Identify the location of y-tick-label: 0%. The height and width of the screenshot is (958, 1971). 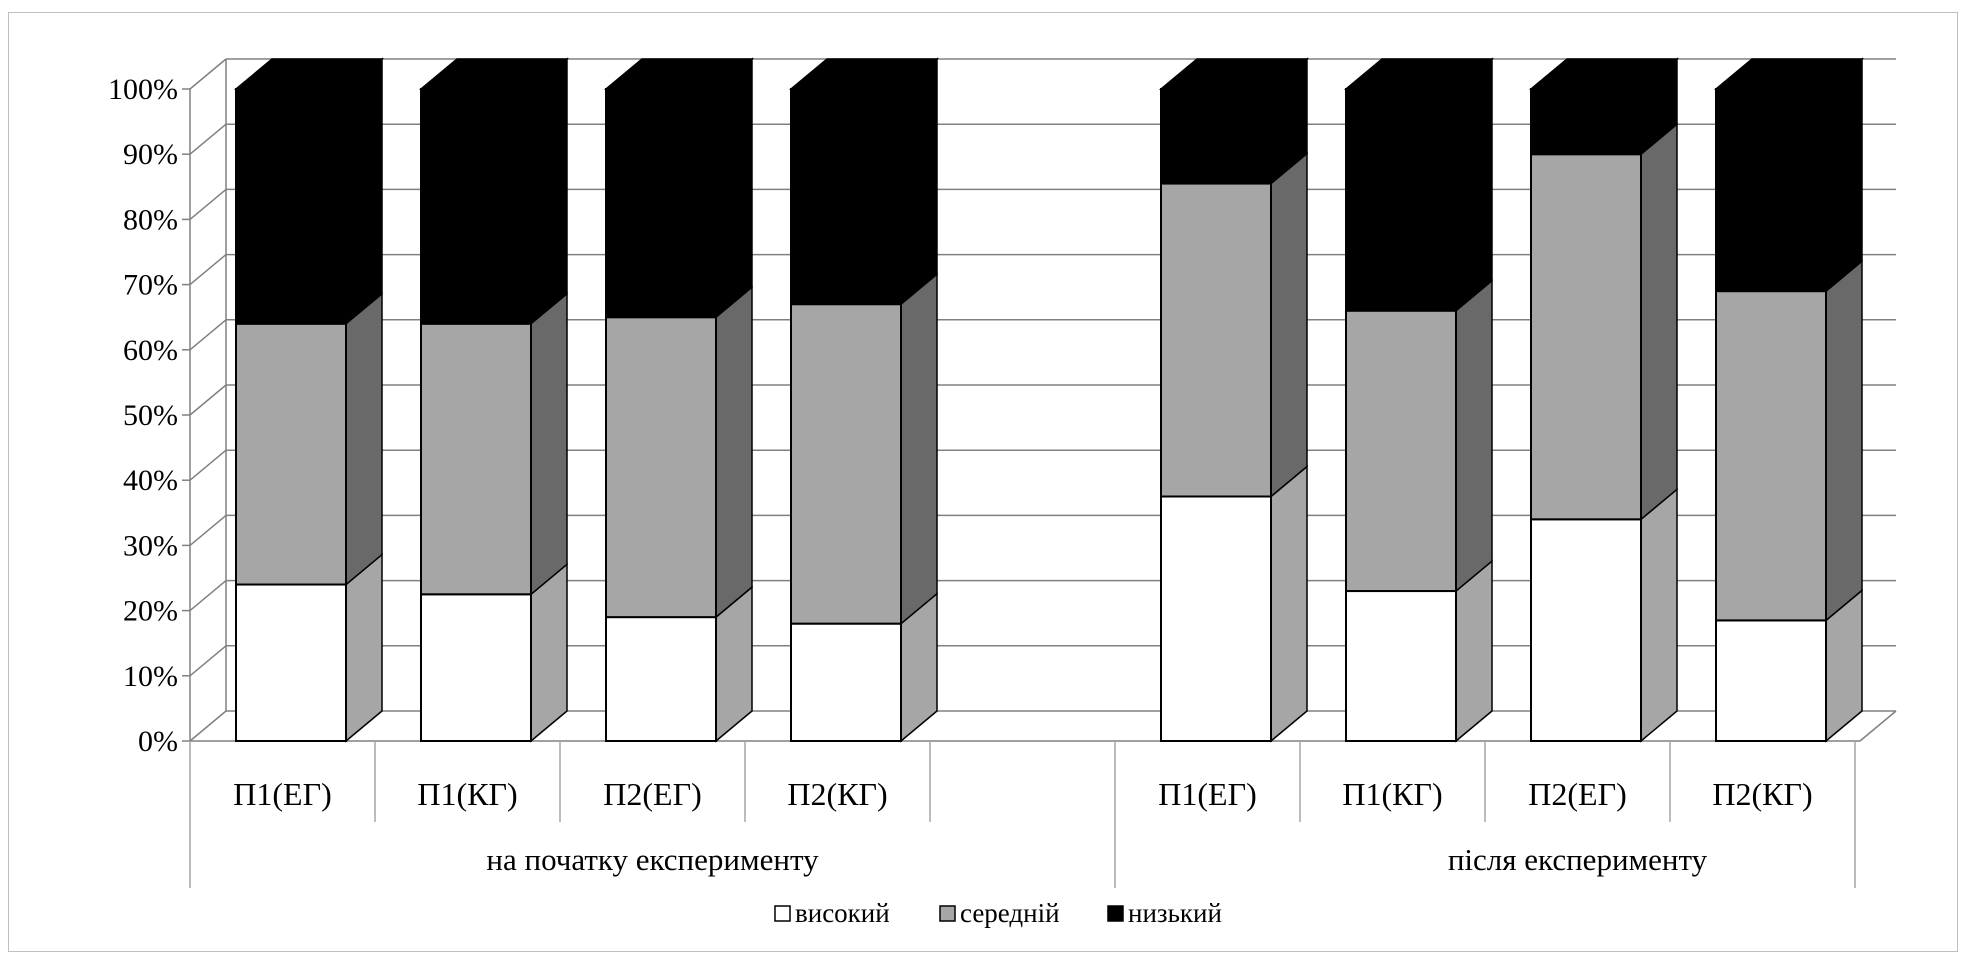
(158, 741).